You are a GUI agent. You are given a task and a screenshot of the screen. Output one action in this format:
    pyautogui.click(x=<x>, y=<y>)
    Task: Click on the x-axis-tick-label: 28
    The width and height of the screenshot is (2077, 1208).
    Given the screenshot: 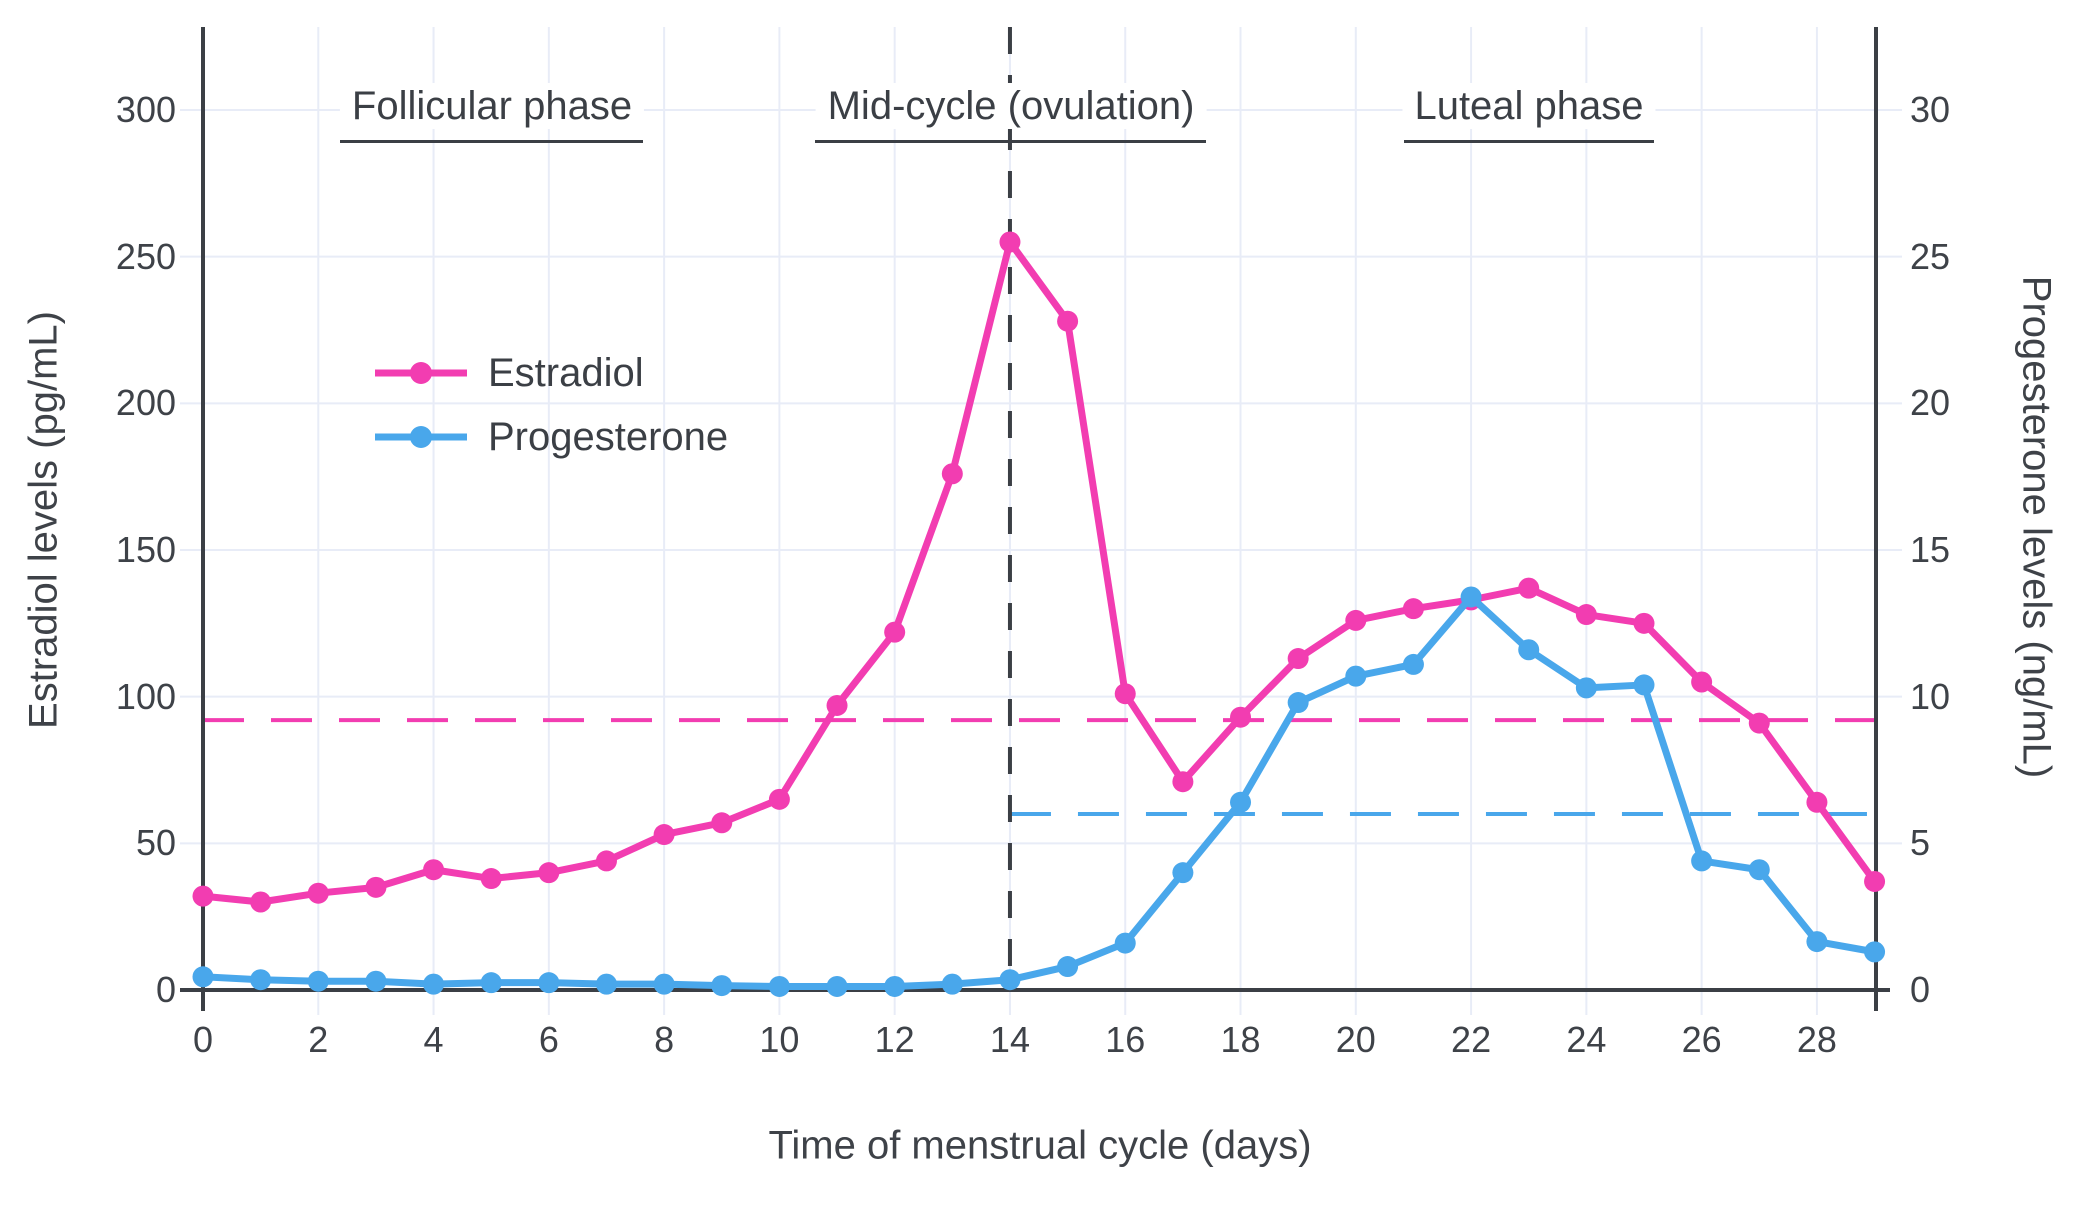 What is the action you would take?
    pyautogui.click(x=1816, y=1040)
    